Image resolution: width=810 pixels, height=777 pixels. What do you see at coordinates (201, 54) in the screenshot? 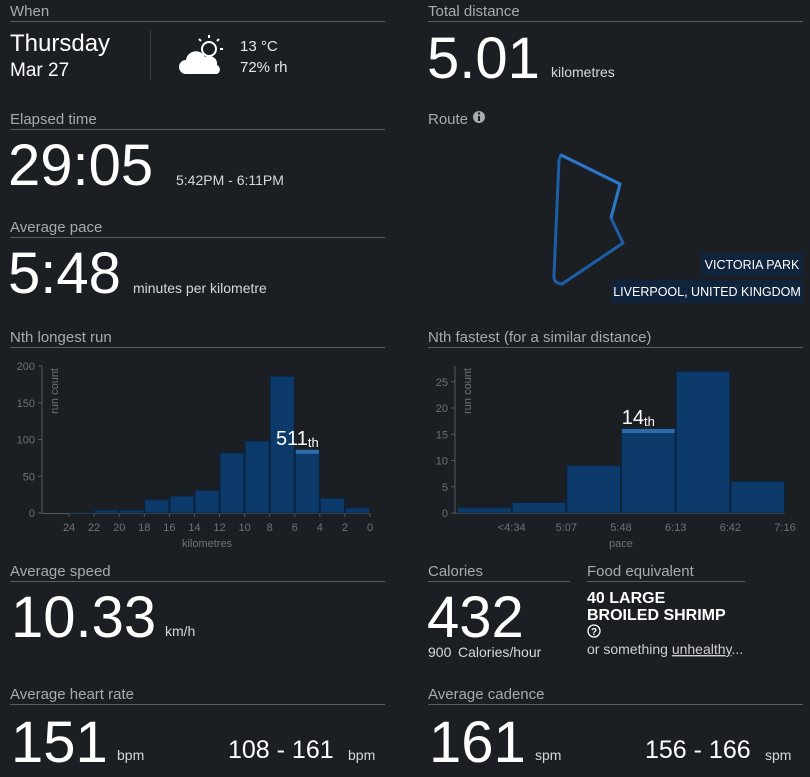
I see `weather-icon` at bounding box center [201, 54].